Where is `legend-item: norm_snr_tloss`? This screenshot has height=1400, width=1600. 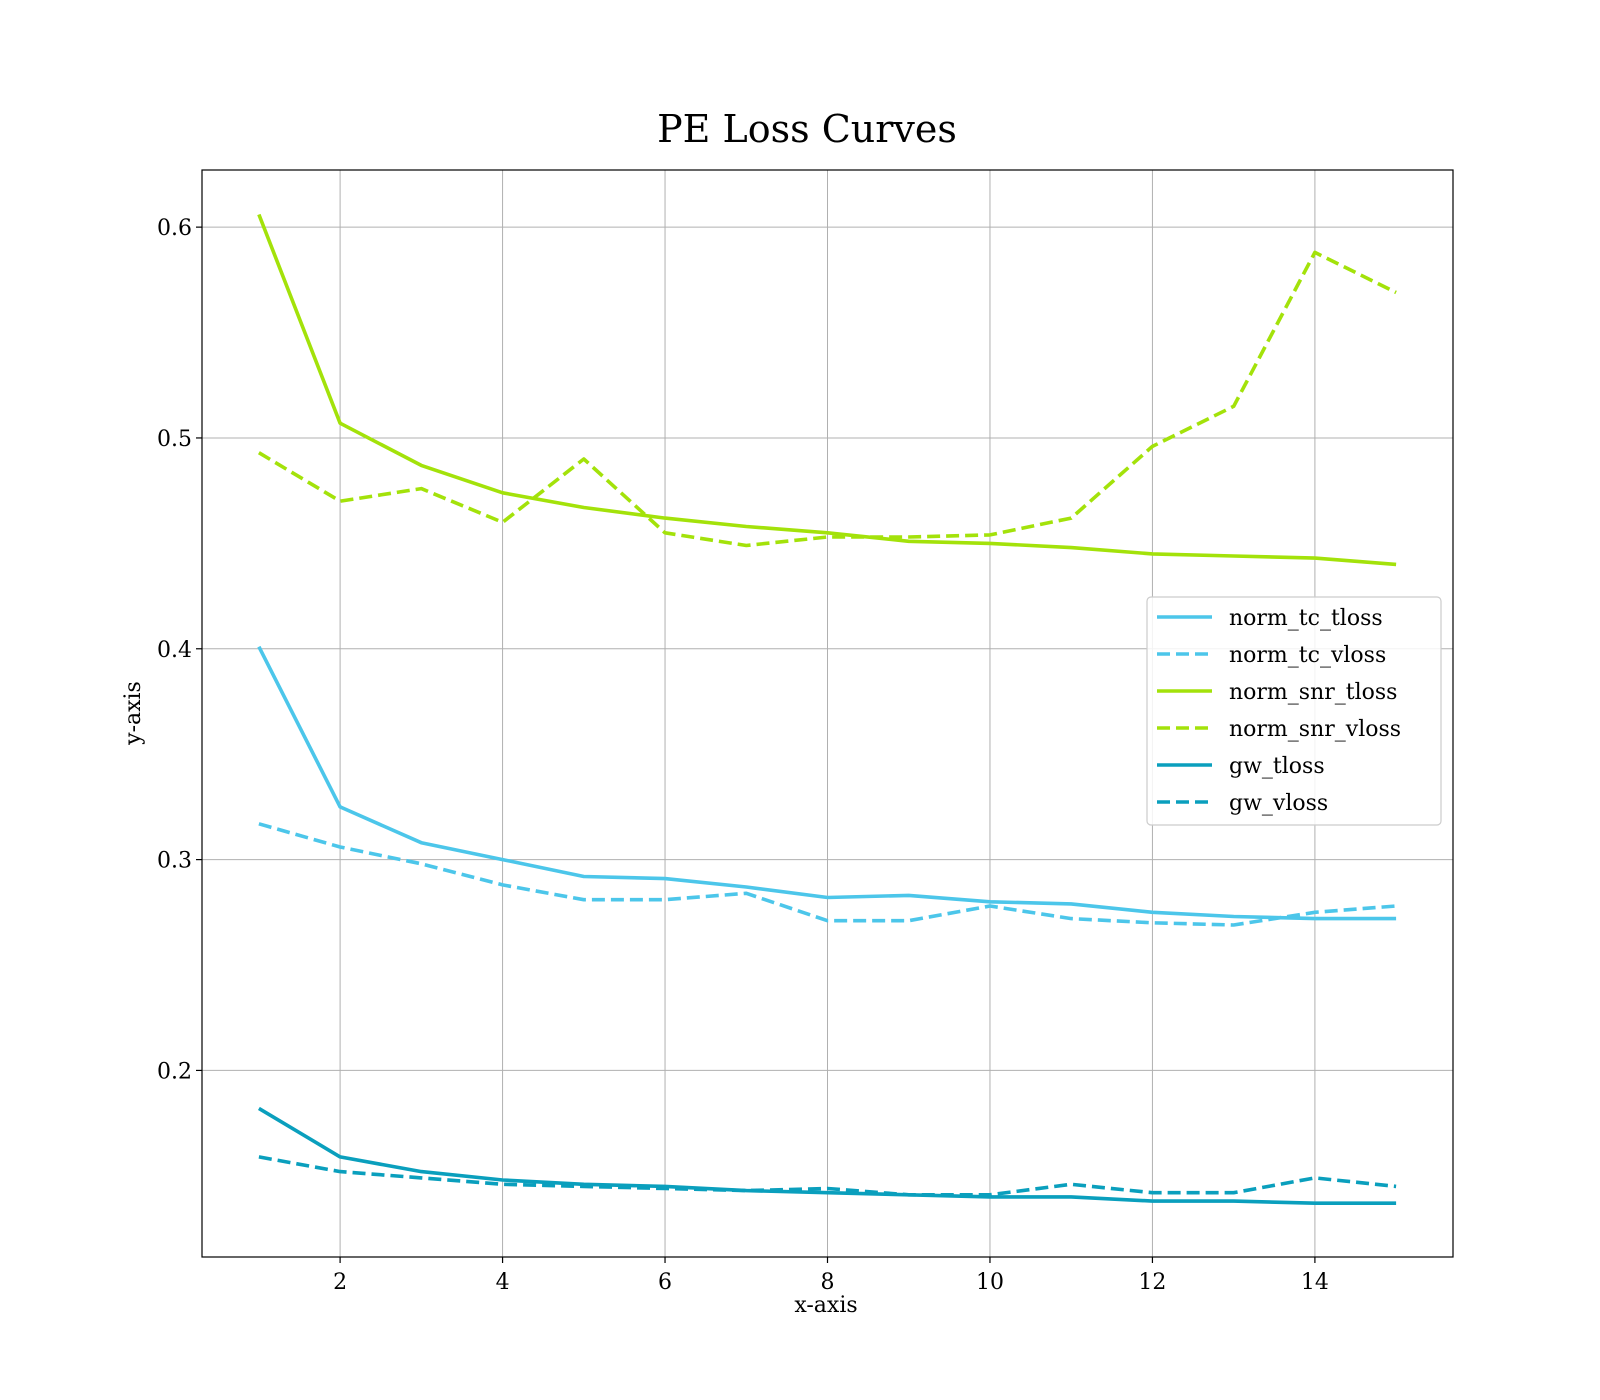
legend-item: norm_snr_tloss is located at coordinates (1277, 692).